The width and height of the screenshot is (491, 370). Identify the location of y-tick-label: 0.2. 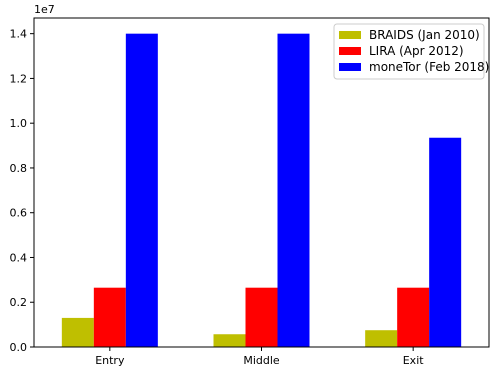
(19, 302).